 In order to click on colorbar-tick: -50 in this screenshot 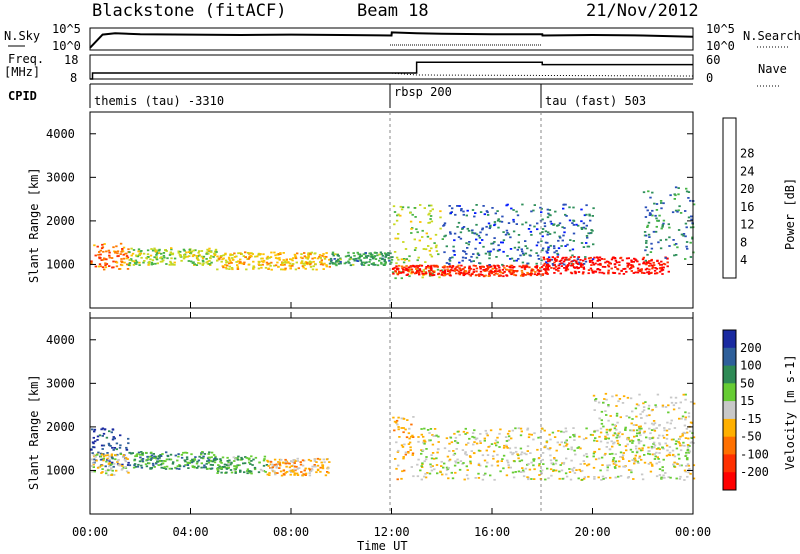, I will do `click(751, 437)`.